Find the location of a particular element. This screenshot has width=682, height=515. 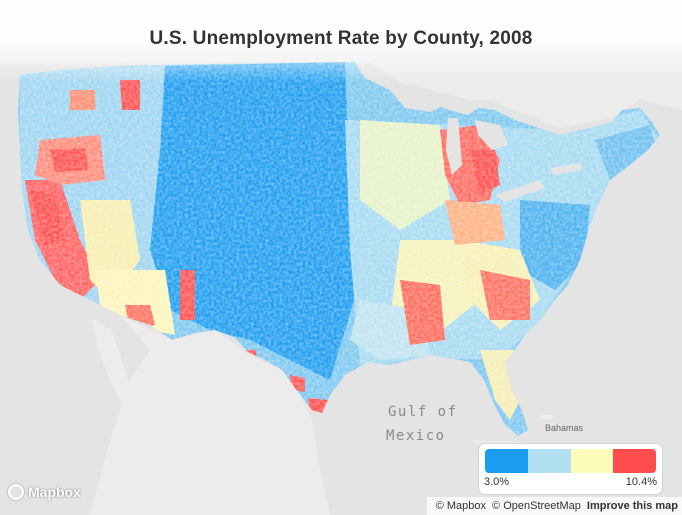

attribution-mapbox-link: © Mapbox is located at coordinates (460, 506).